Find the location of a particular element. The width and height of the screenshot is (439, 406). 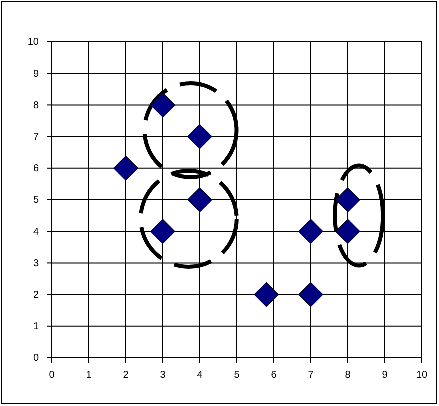

x-tick-label: 6 is located at coordinates (274, 375).